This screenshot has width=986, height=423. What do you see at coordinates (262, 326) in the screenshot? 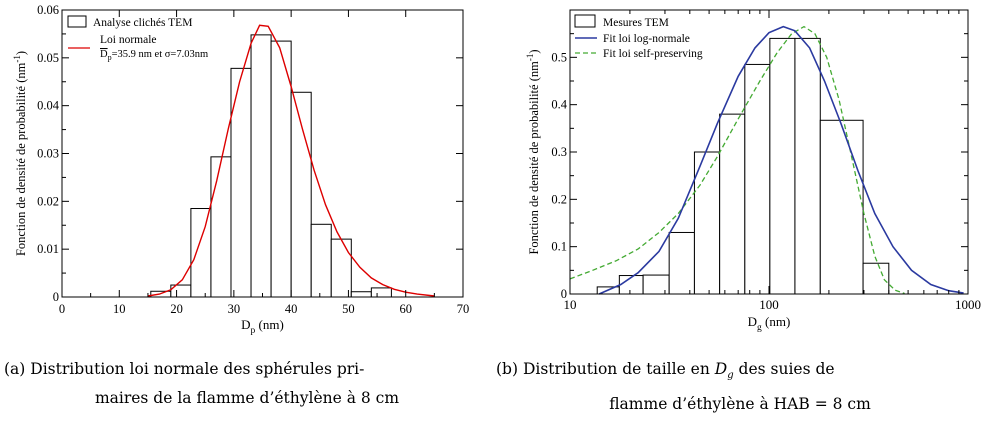
I see `chart-a-x-axis-label: Dp (nm)` at bounding box center [262, 326].